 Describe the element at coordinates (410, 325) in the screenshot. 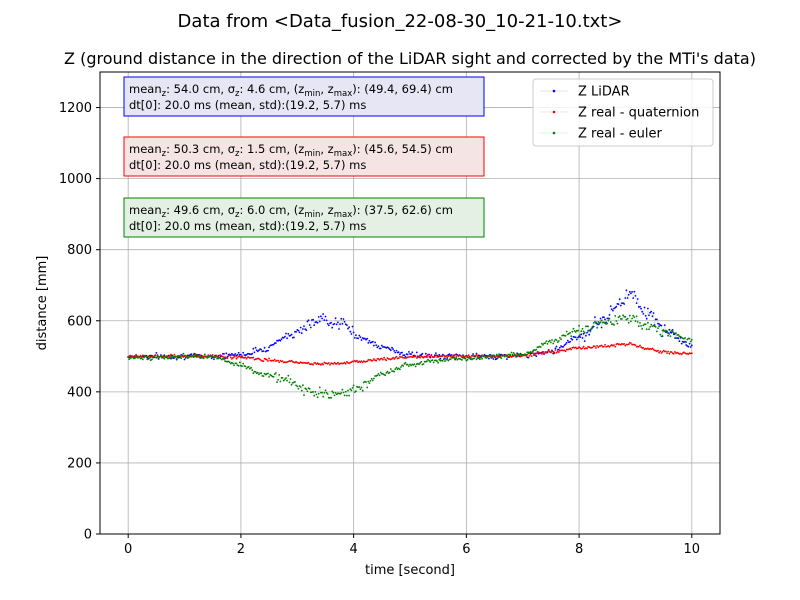

I see `series-line` at that location.